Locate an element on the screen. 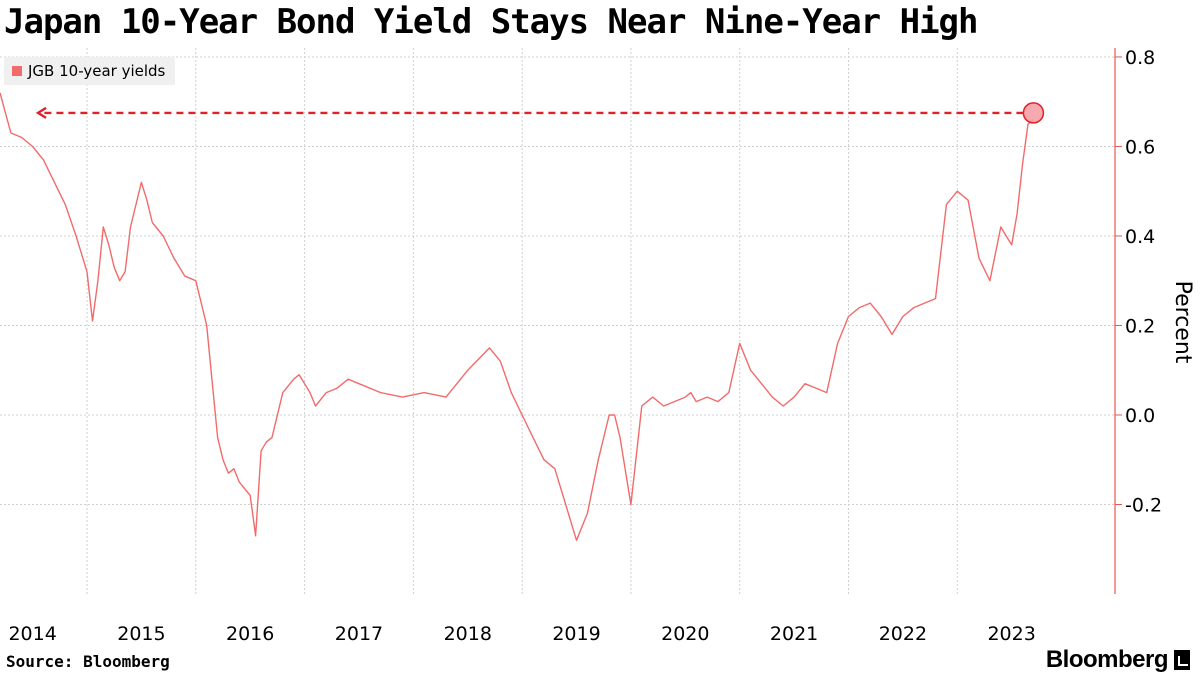 The width and height of the screenshot is (1200, 675). brand-name: Bloomberg is located at coordinates (1107, 659).